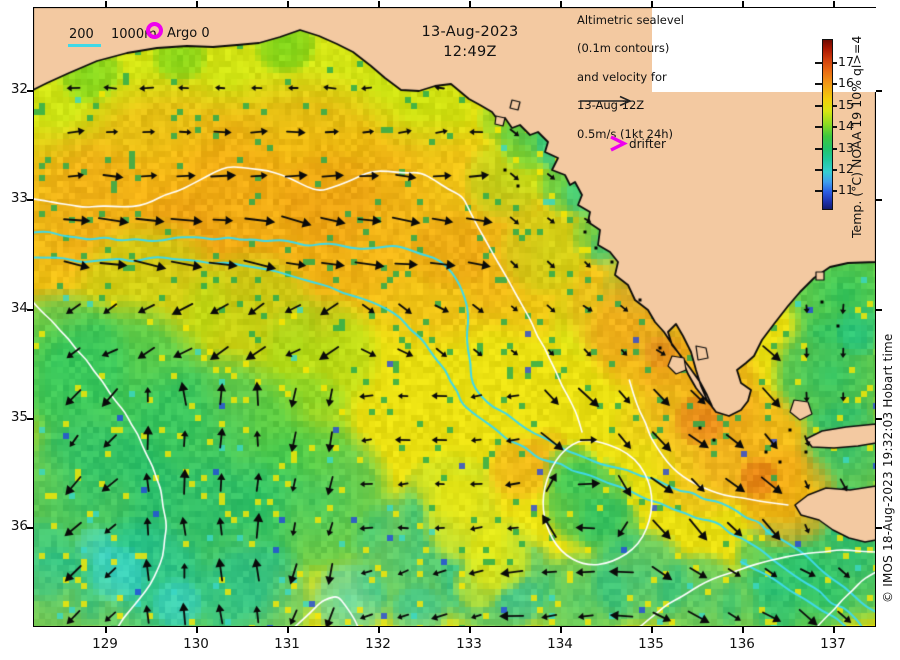  Describe the element at coordinates (378, 644) in the screenshot. I see `x-axis-label: 132` at that location.